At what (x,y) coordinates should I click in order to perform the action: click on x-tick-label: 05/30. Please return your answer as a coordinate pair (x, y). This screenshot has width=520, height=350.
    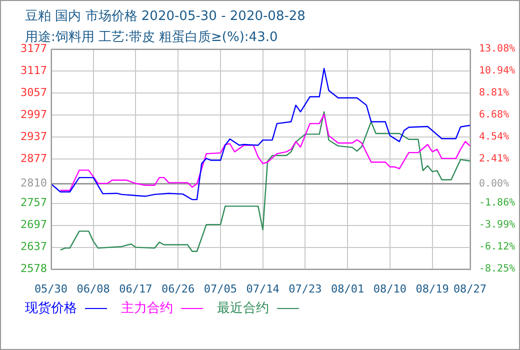
    Looking at the image, I should click on (51, 289).